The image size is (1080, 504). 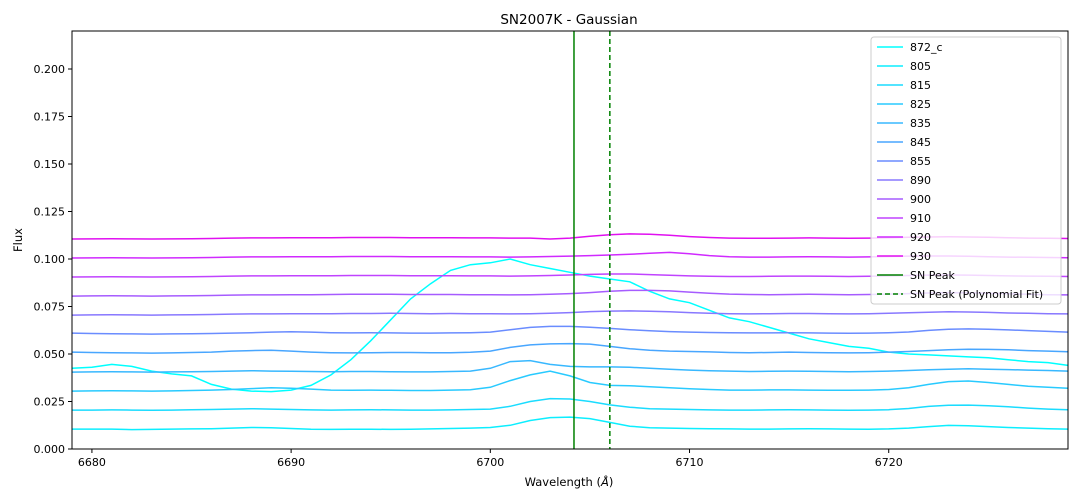 What do you see at coordinates (920, 218) in the screenshot?
I see `legend-label: 910` at bounding box center [920, 218].